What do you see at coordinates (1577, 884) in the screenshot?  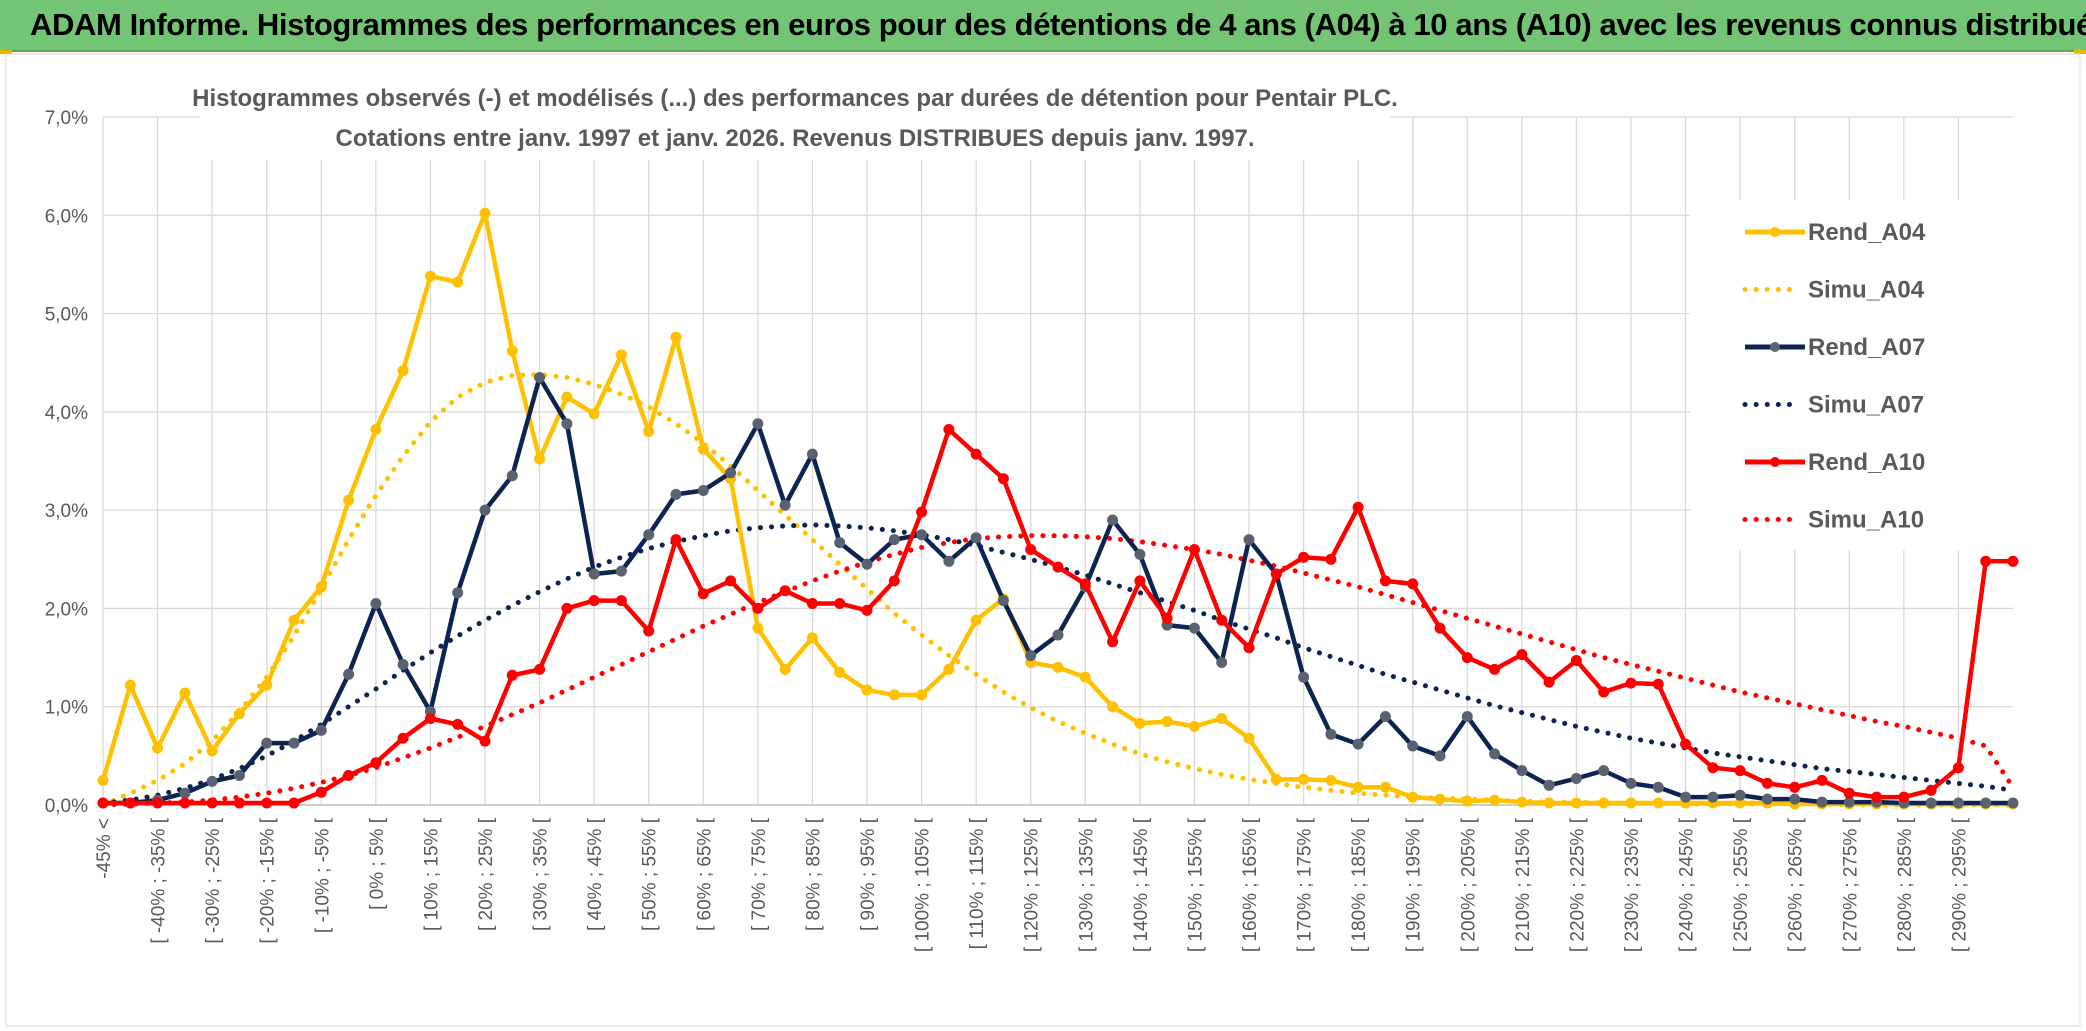 I see `x-tick-label: [ 220% ; 225% [` at bounding box center [1577, 884].